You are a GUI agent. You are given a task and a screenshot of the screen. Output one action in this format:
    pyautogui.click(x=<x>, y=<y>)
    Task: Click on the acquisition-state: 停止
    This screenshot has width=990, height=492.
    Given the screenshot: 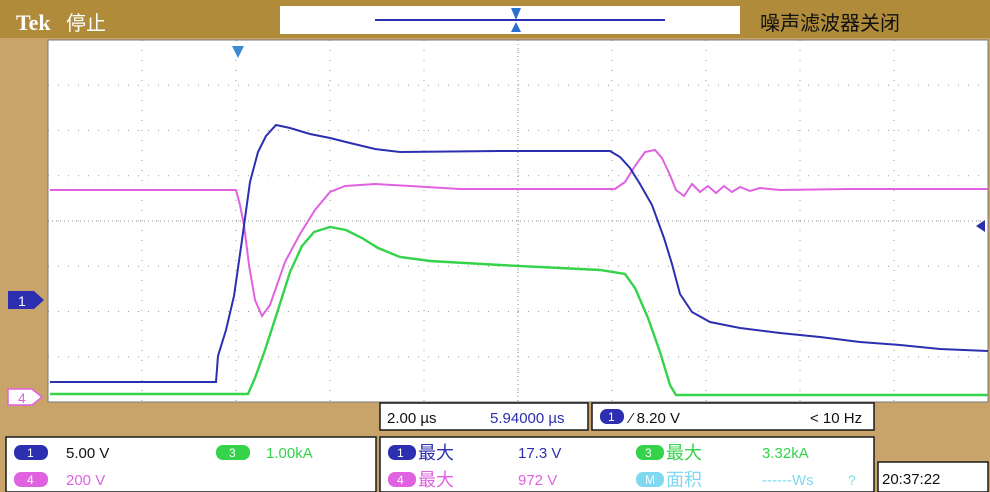 What is the action you would take?
    pyautogui.click(x=86, y=23)
    